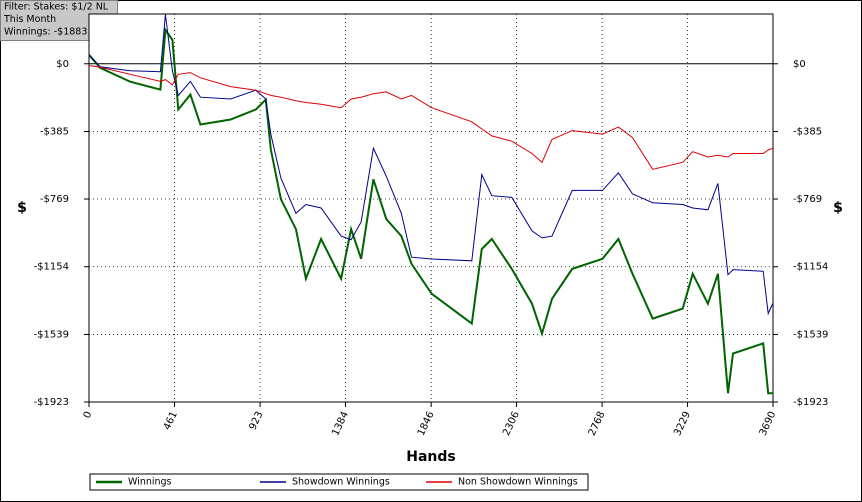 This screenshot has height=502, width=862. What do you see at coordinates (51, 402) in the screenshot?
I see `y-tick-label: -$1923` at bounding box center [51, 402].